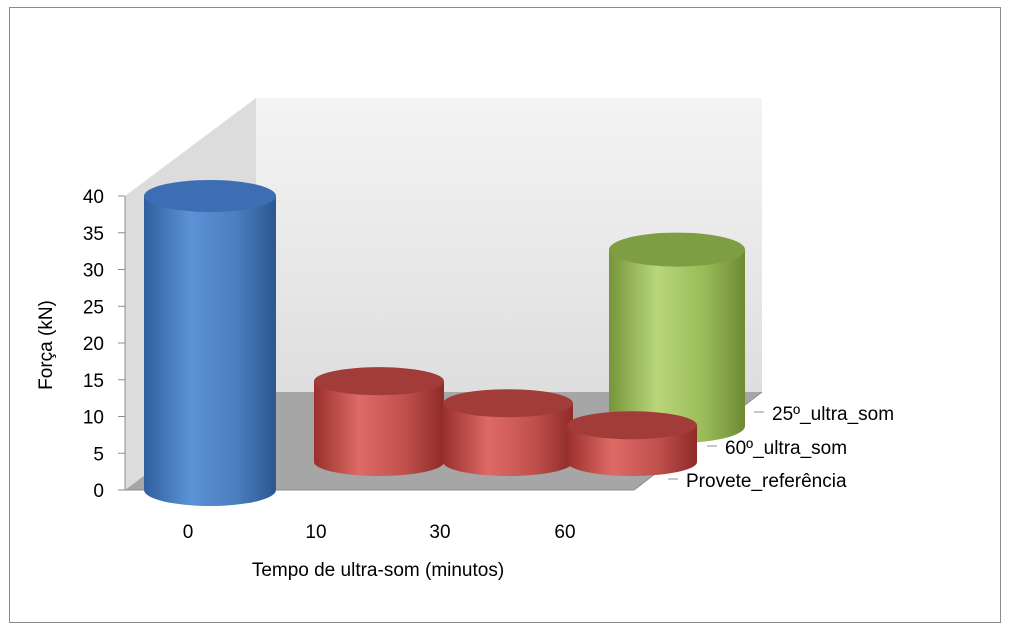 The width and height of the screenshot is (1009, 628). Describe the element at coordinates (93, 234) in the screenshot. I see `y-tick-label: 35` at that location.